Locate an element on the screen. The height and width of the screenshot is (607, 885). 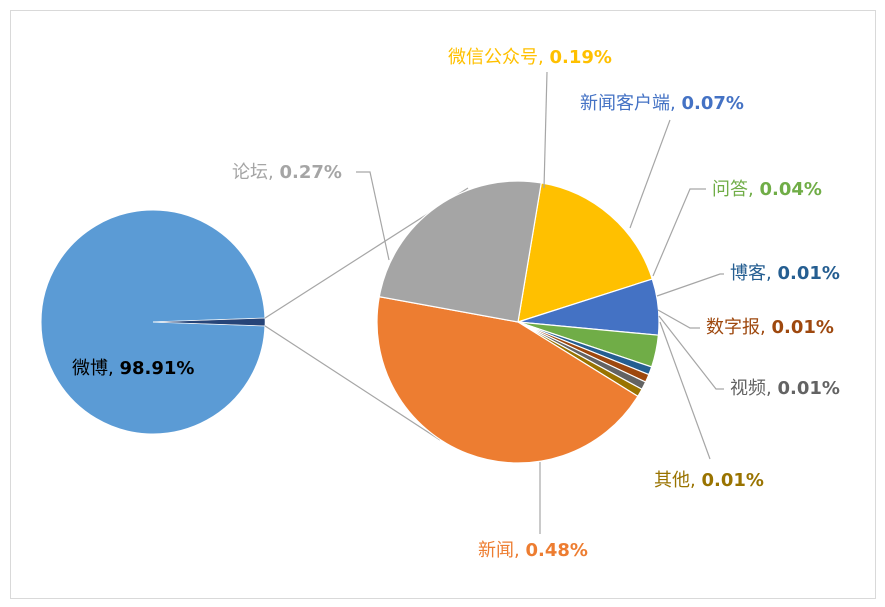
label-qa: 问答, 0.04% is located at coordinates (767, 189).